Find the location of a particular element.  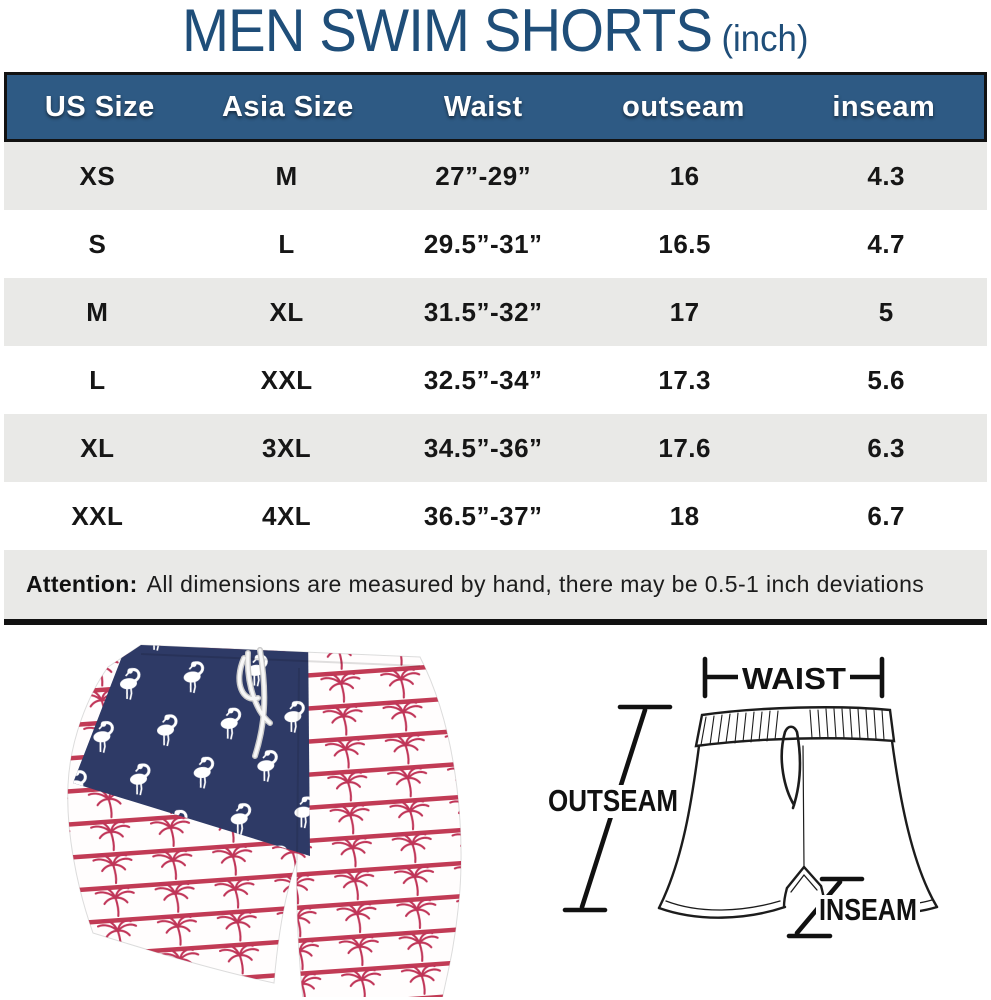

inseam-label: INSEAM is located at coordinates (868, 909).